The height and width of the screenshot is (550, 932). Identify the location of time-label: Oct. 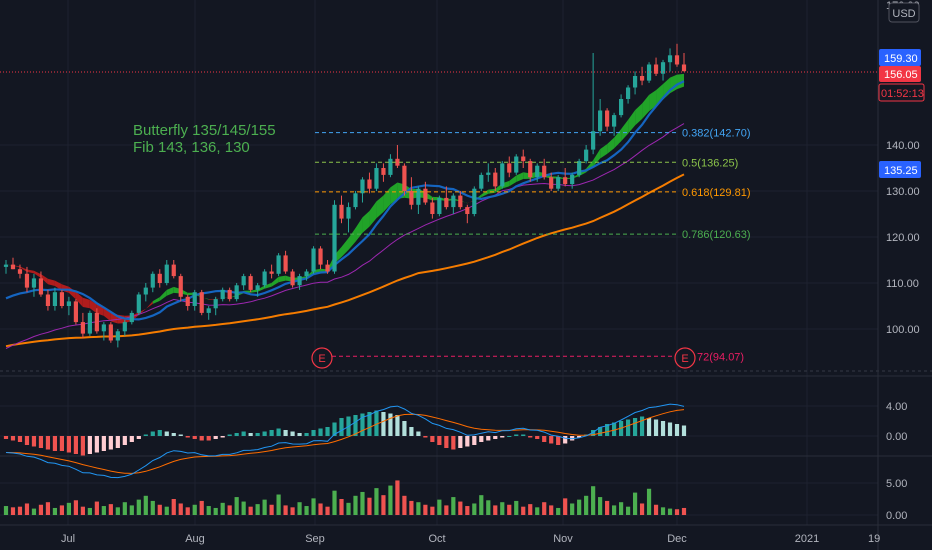
(436, 539).